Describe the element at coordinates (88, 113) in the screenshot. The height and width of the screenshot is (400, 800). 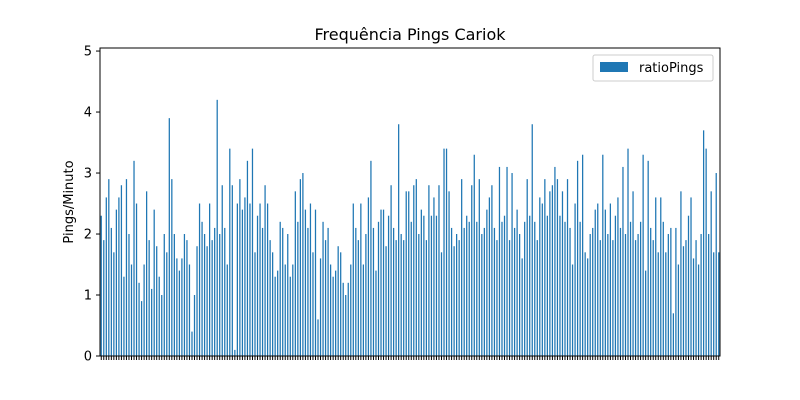
I see `y-tick-label: 4` at that location.